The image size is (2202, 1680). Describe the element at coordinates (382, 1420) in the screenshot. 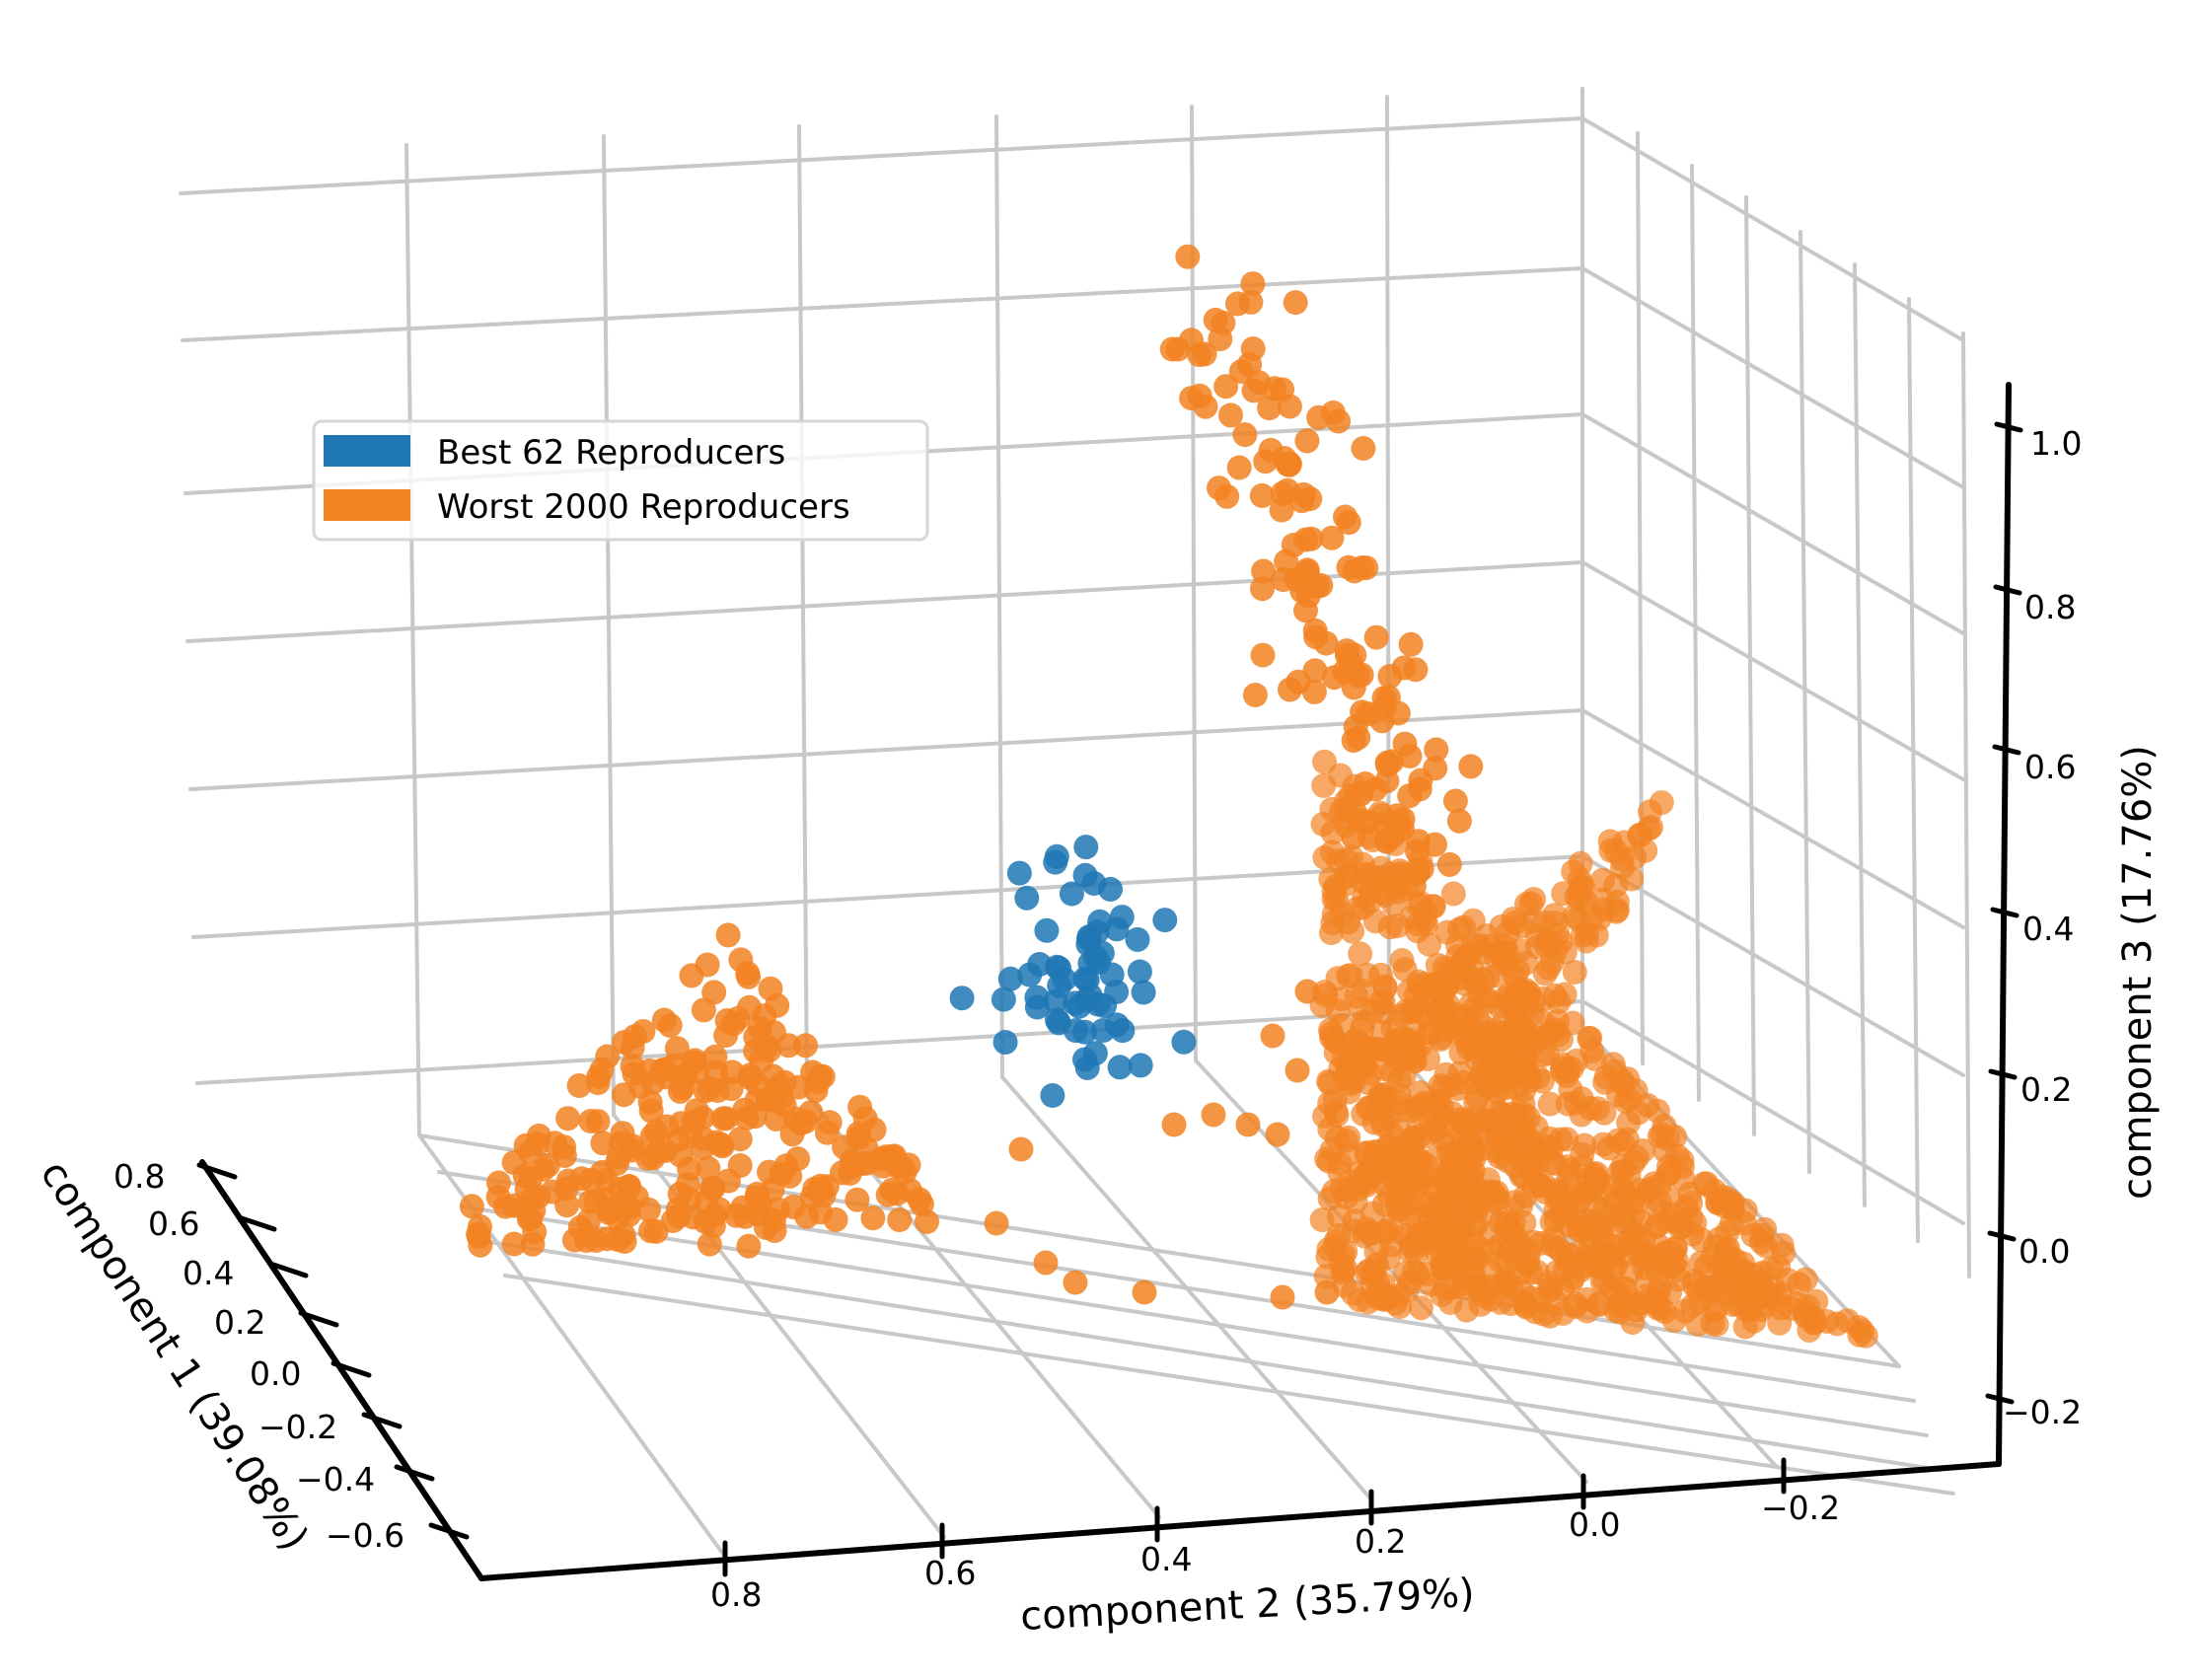

I see `y-tick-mark` at that location.